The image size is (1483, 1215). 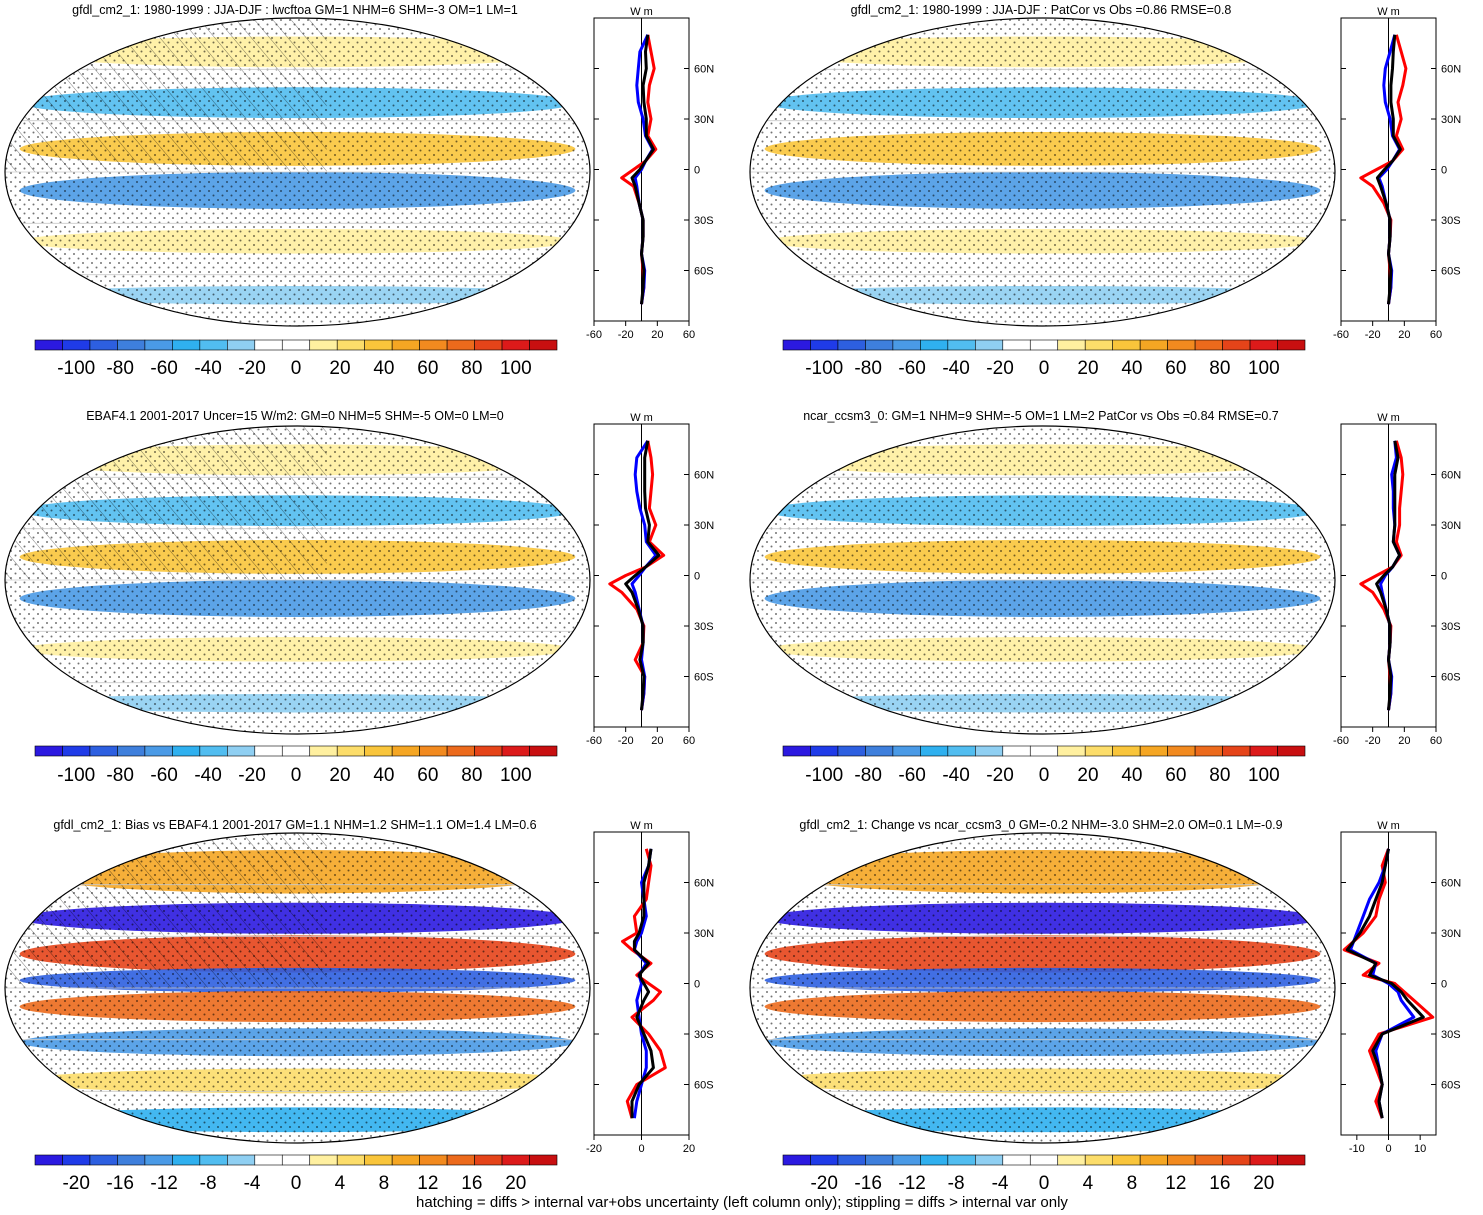 What do you see at coordinates (1219, 1183) in the screenshot?
I see `colorbar-tick: 16` at bounding box center [1219, 1183].